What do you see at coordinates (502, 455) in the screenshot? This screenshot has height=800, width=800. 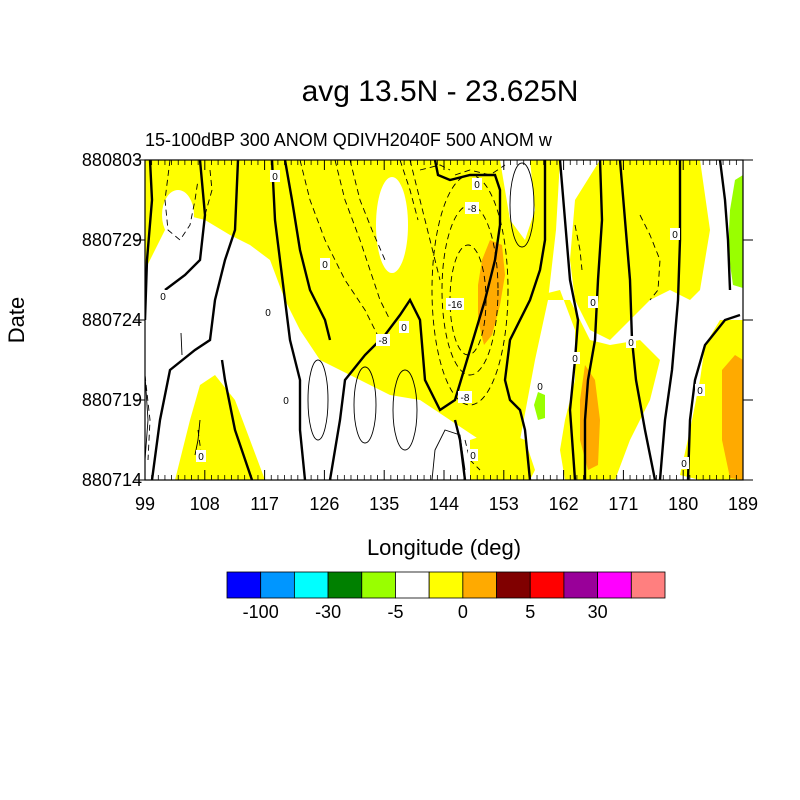 I see `shade-yellow-lower-mid` at bounding box center [502, 455].